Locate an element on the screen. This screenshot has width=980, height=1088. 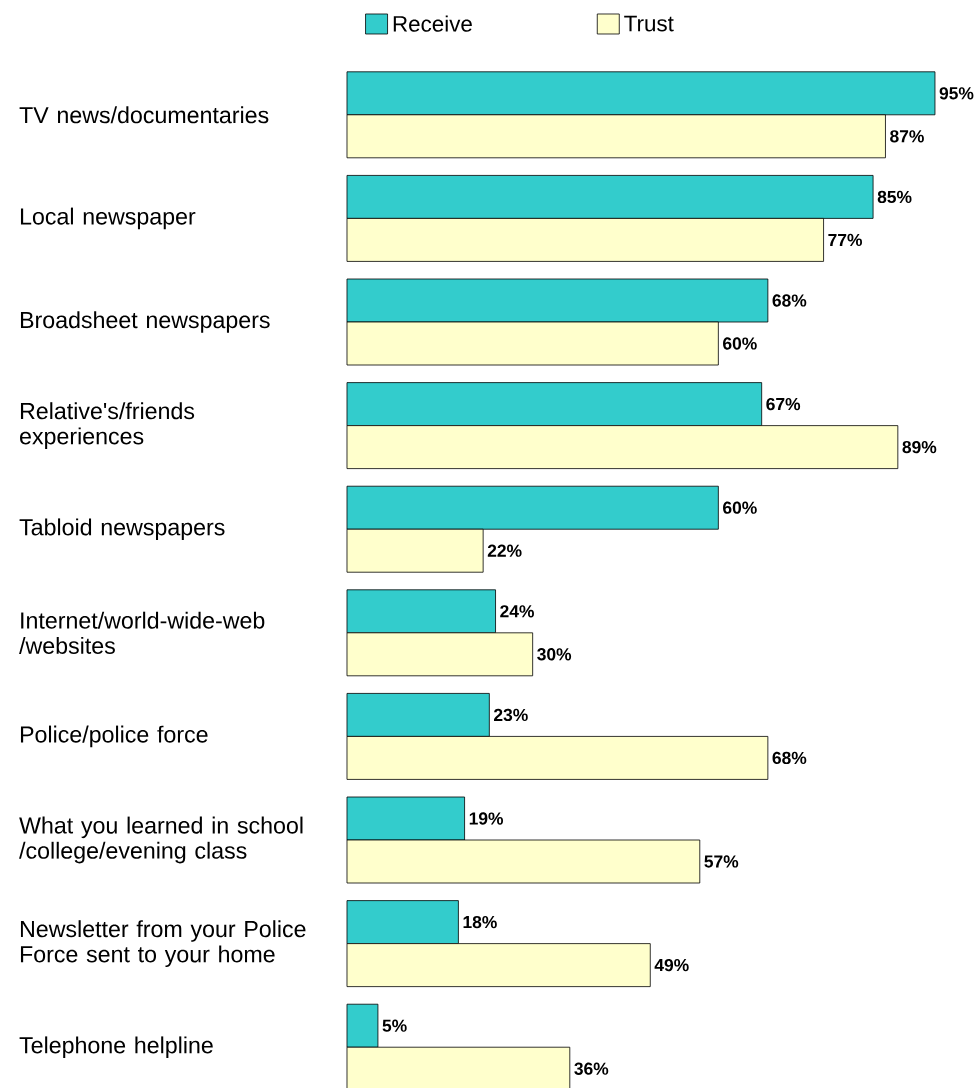
data-label: 36% is located at coordinates (591, 1068).